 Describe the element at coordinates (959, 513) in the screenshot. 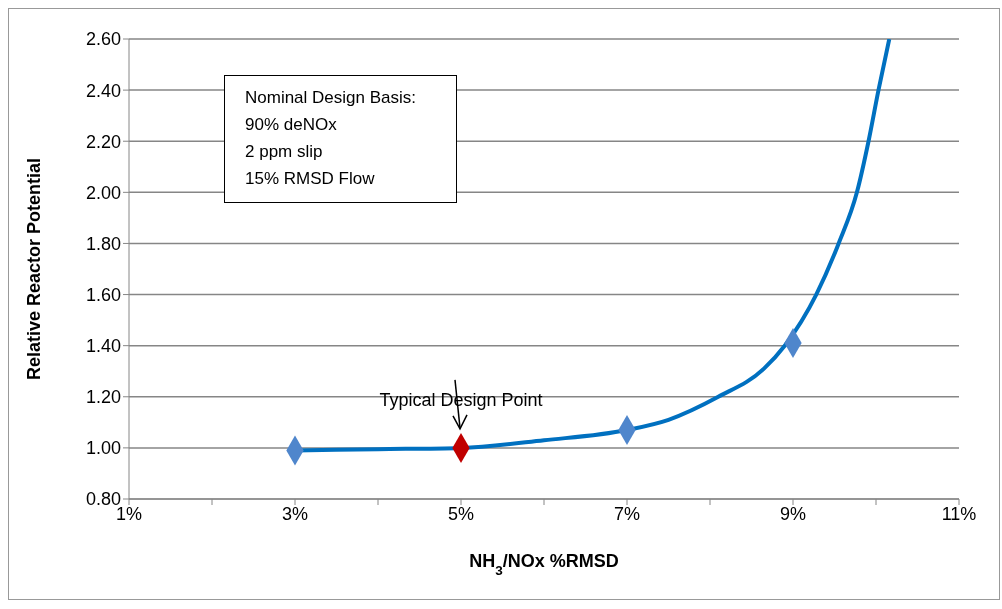

I see `x-tick-label: 11%` at that location.